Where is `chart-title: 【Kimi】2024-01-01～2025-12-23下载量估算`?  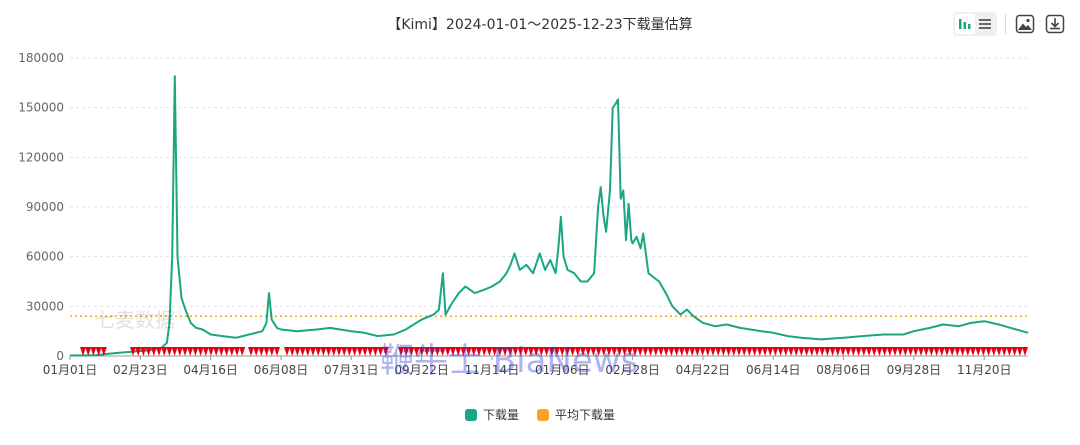
chart-title: 【Kimi】2024-01-01～2025-12-23下载量估算 is located at coordinates (540, 25).